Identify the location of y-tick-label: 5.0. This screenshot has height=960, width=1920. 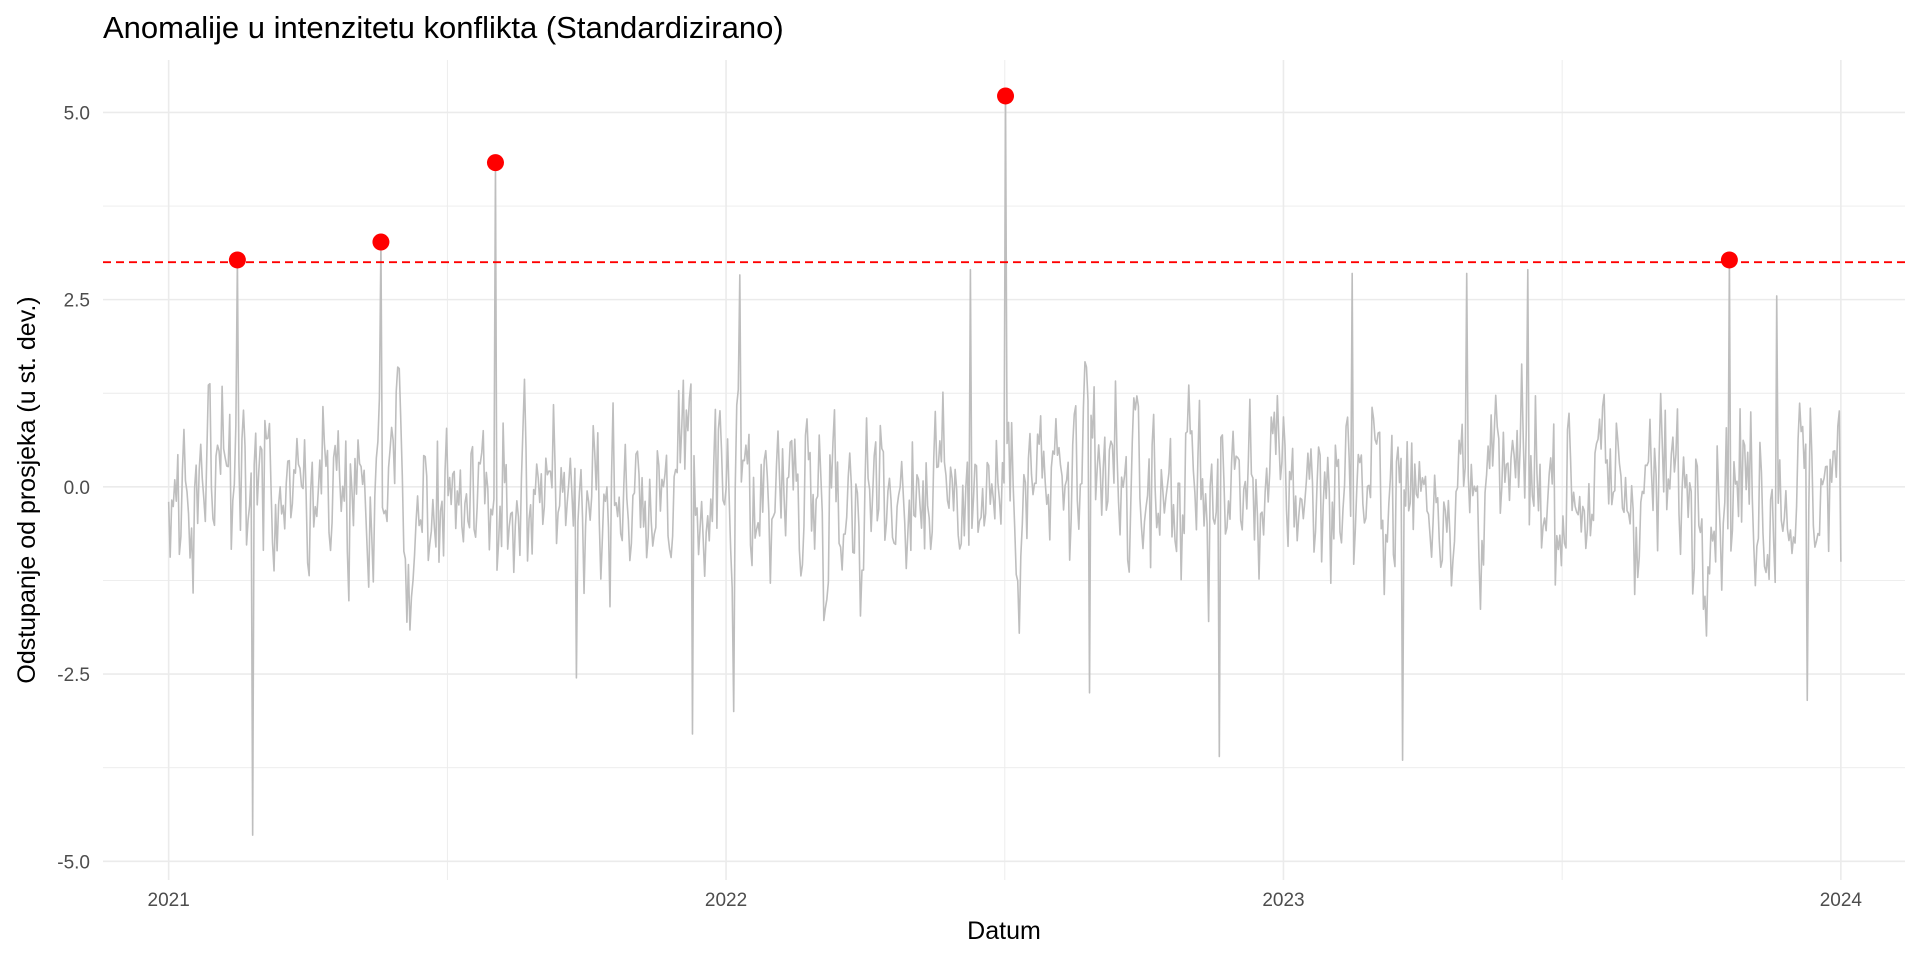
(77, 113).